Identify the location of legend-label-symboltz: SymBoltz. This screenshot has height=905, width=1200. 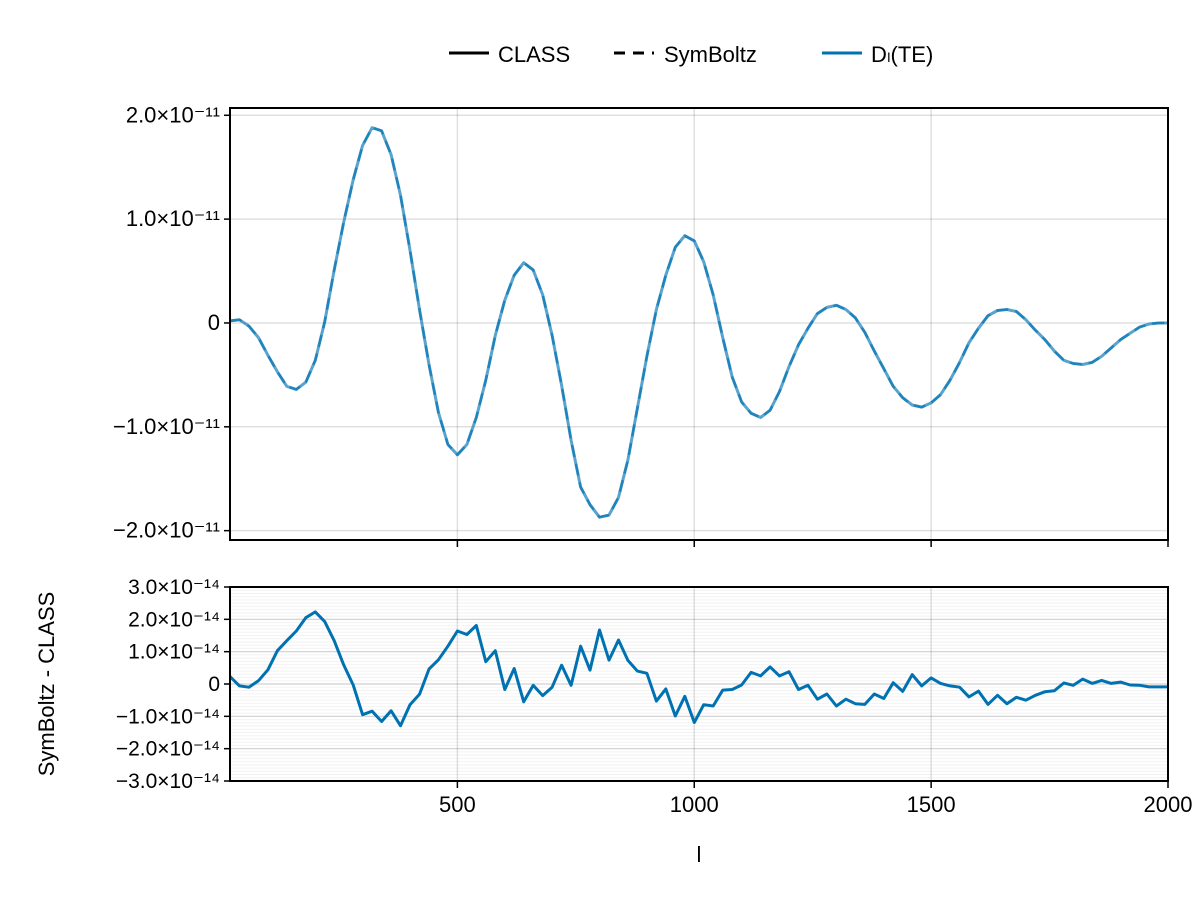
(710, 54).